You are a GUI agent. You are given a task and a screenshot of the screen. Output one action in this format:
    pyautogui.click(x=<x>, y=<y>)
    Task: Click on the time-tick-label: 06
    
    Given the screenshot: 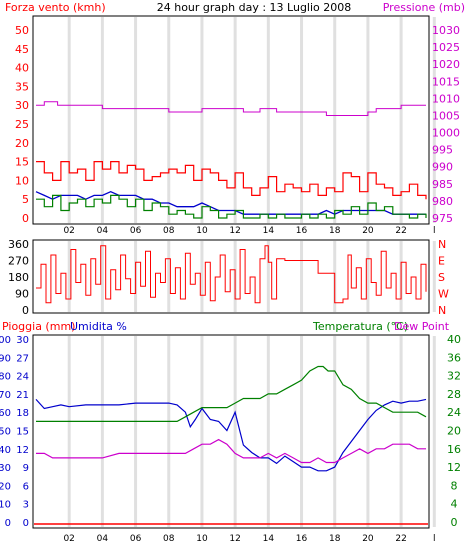 What is the action you would take?
    pyautogui.click(x=136, y=231)
    